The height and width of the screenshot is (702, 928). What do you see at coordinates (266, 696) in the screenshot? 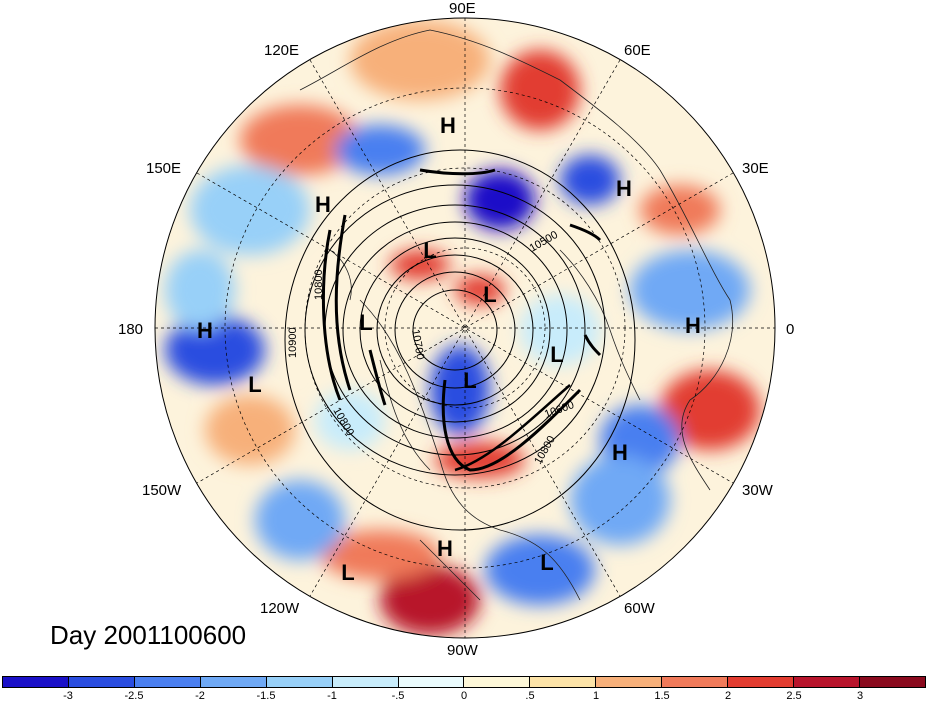
I see `colorbar-tick-label: -1.5` at bounding box center [266, 696].